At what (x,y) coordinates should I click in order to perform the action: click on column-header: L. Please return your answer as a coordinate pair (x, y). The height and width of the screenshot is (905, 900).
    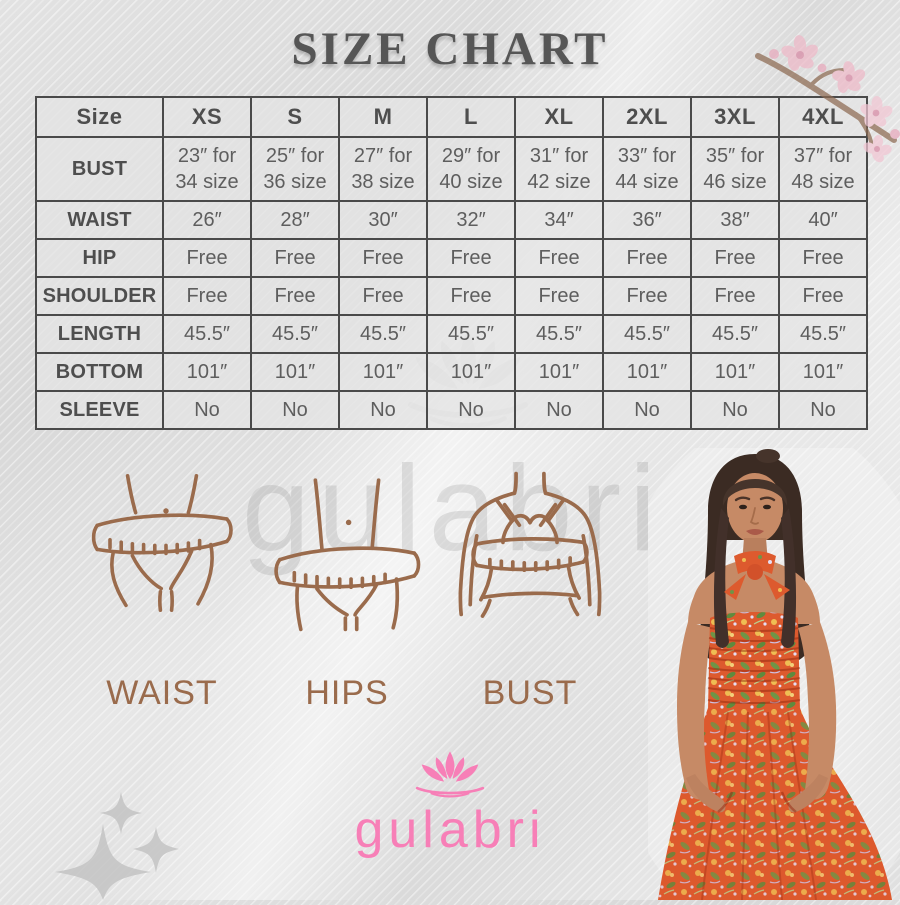
    Looking at the image, I should click on (471, 117).